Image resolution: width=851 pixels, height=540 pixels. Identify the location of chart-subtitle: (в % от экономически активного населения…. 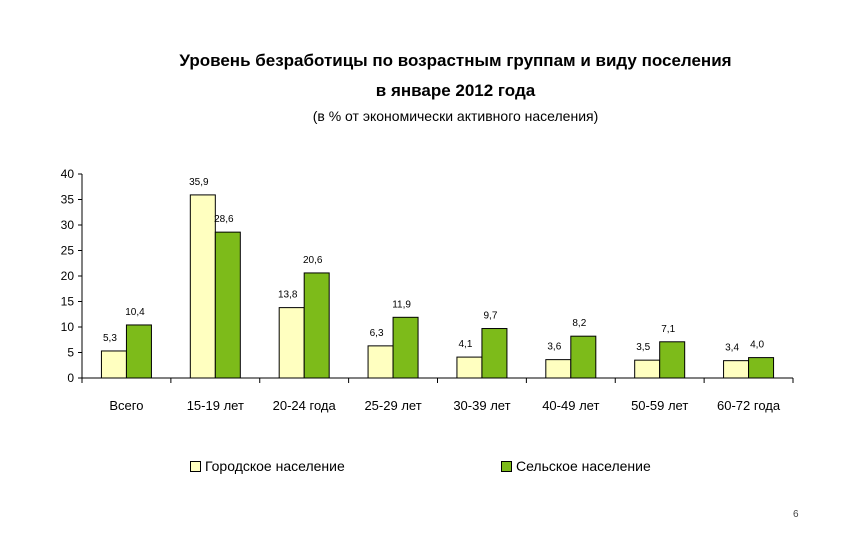
(455, 116).